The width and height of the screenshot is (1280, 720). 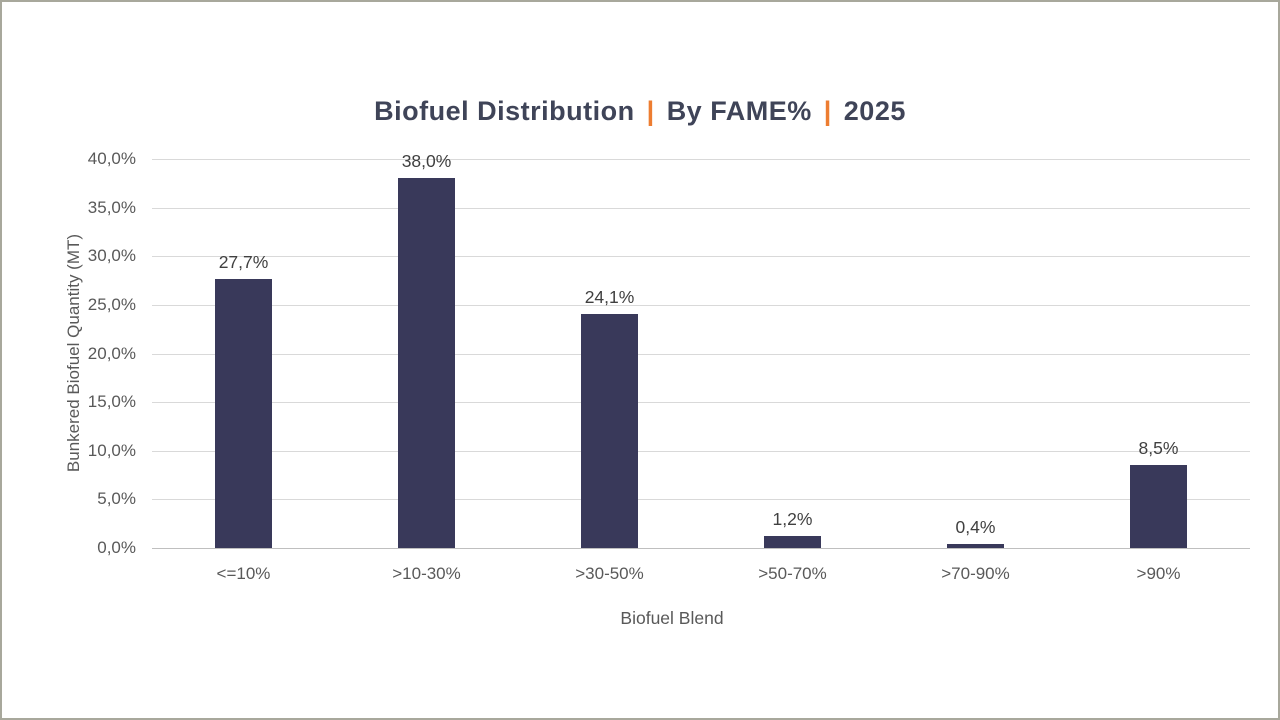 What do you see at coordinates (111, 207) in the screenshot?
I see `y-tick-label: 35,0%` at bounding box center [111, 207].